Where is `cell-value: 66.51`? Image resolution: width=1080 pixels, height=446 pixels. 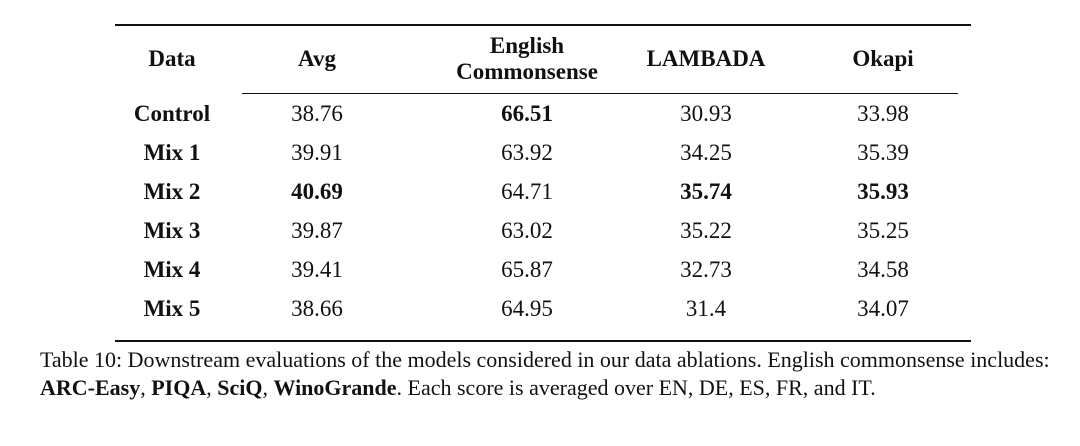 cell-value: 66.51 is located at coordinates (527, 113).